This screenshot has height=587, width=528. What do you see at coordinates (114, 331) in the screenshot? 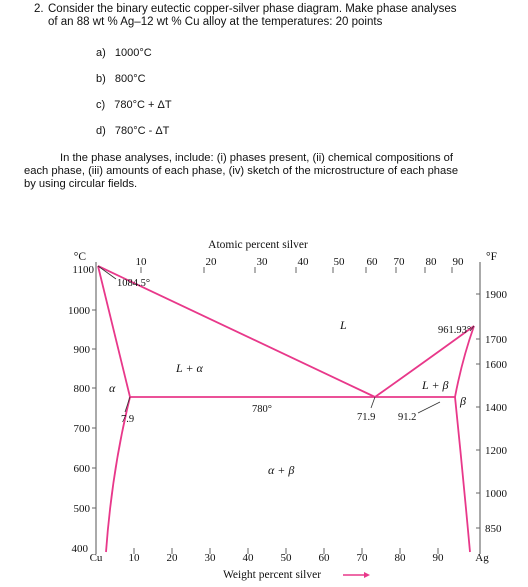
I see `solidus-alpha` at bounding box center [114, 331].